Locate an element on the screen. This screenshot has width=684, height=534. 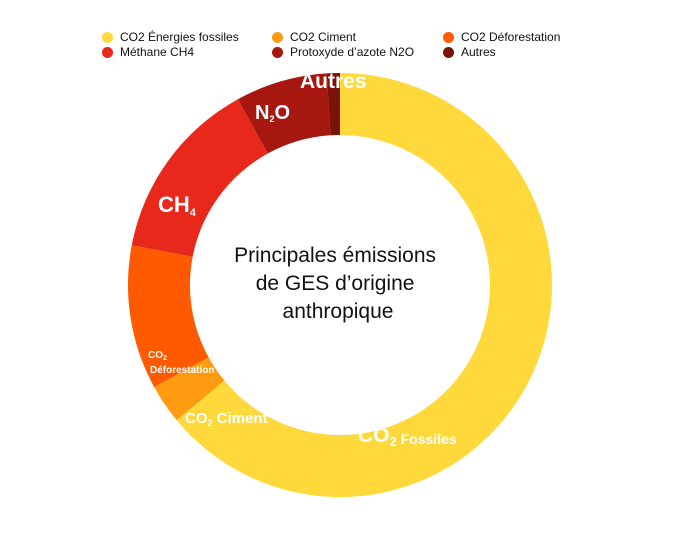
legend-label: CO2 Énergies fossiles is located at coordinates (179, 37).